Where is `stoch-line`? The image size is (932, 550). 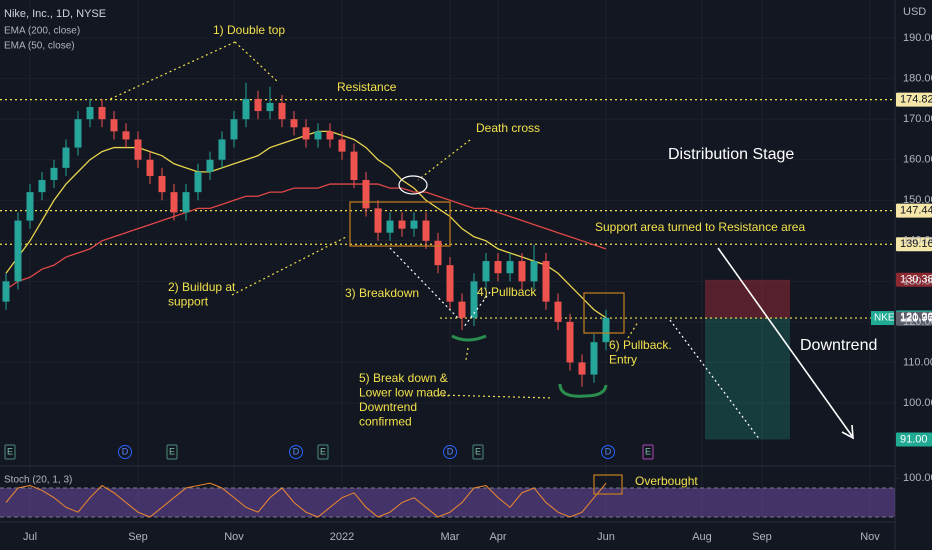 stoch-line is located at coordinates (306, 500).